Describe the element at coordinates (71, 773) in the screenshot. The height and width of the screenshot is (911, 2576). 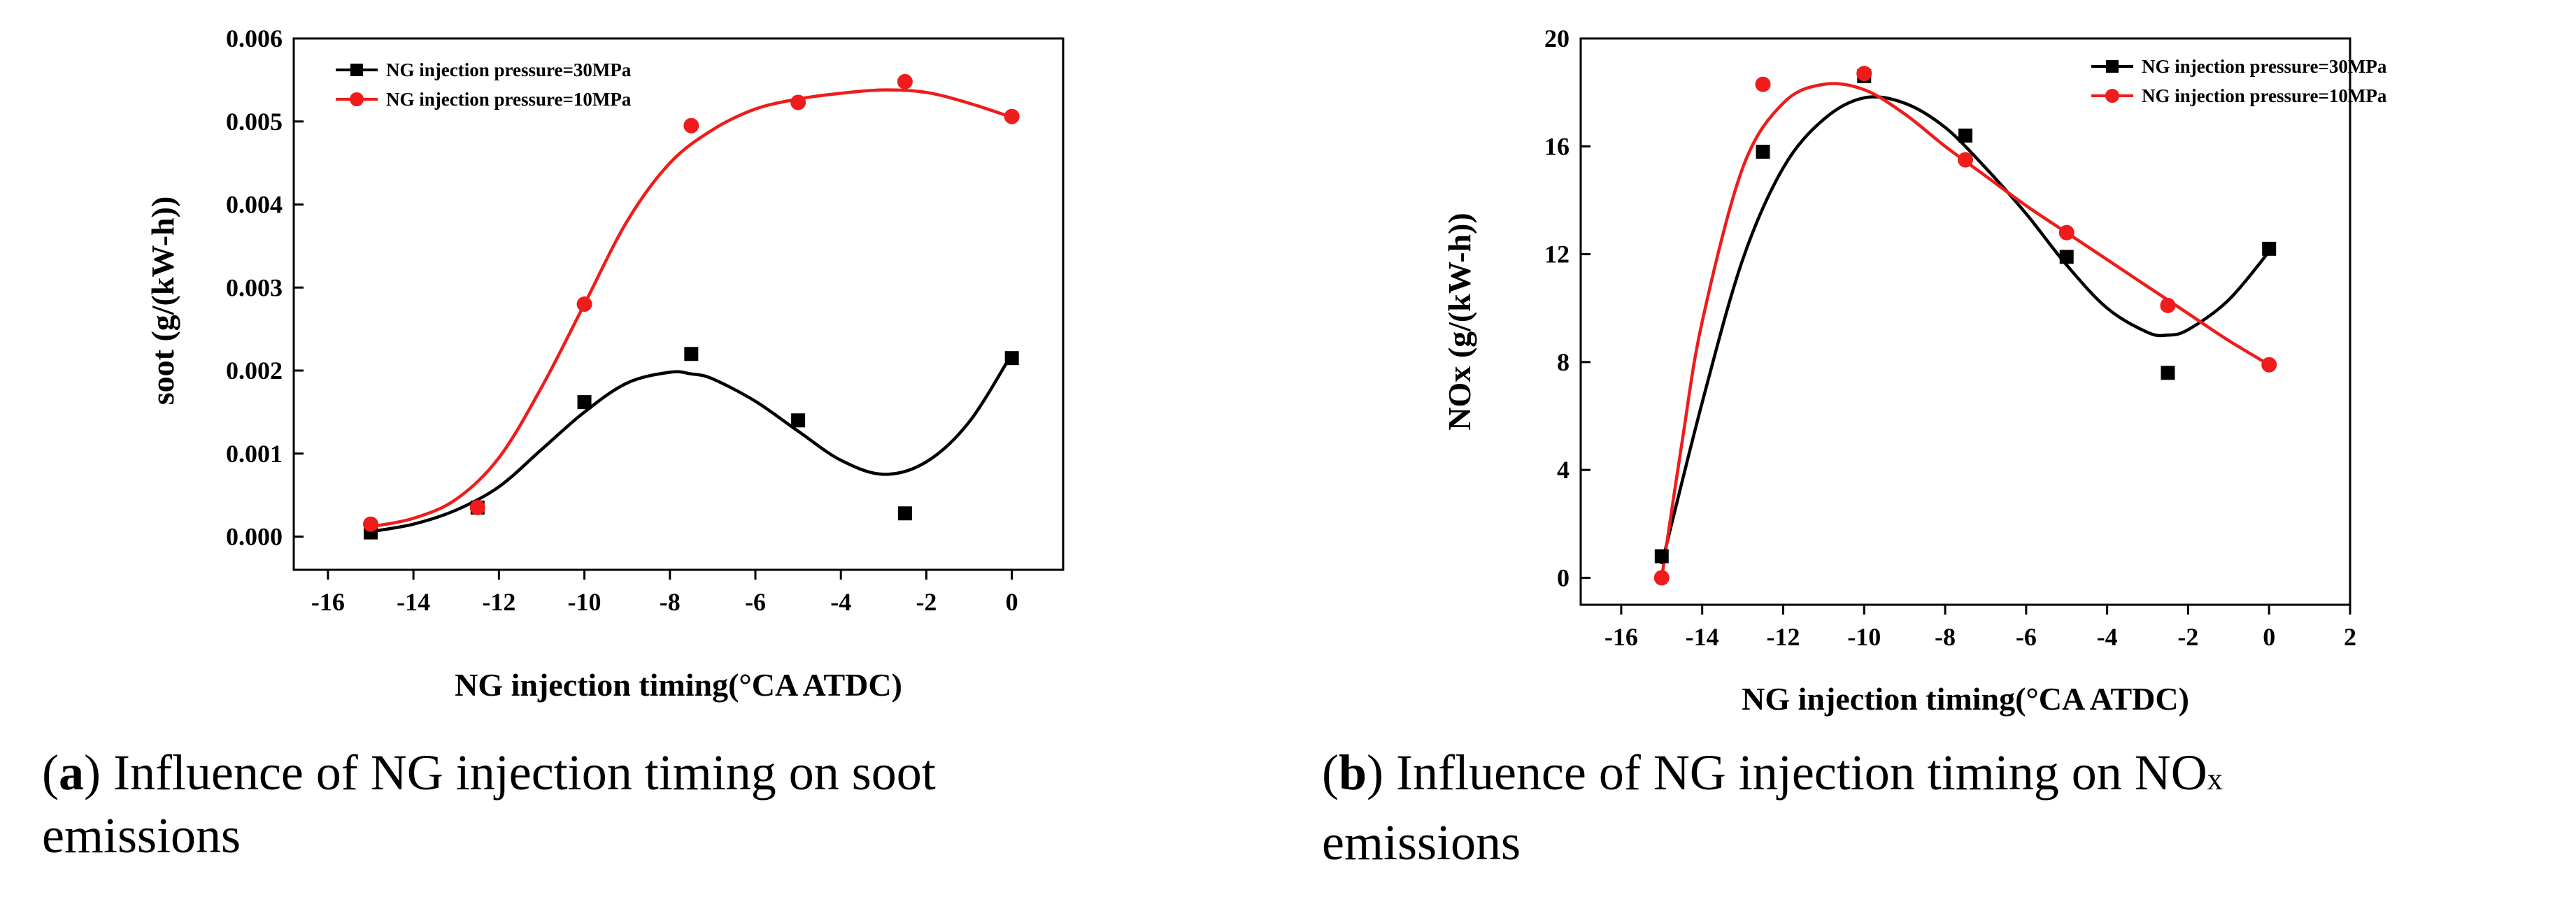
I see `caption-a-letter: a` at that location.